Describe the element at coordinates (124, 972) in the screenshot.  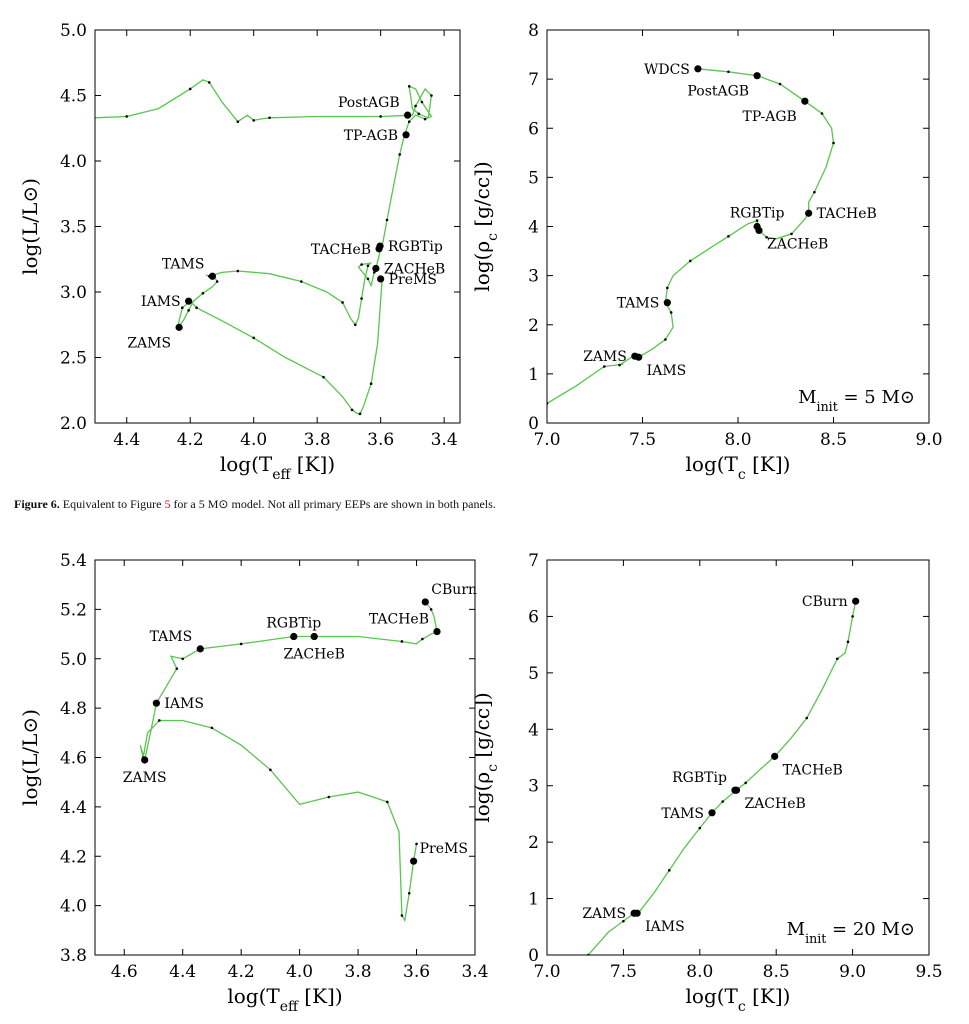
I see `x-tick-label: 4.6` at that location.